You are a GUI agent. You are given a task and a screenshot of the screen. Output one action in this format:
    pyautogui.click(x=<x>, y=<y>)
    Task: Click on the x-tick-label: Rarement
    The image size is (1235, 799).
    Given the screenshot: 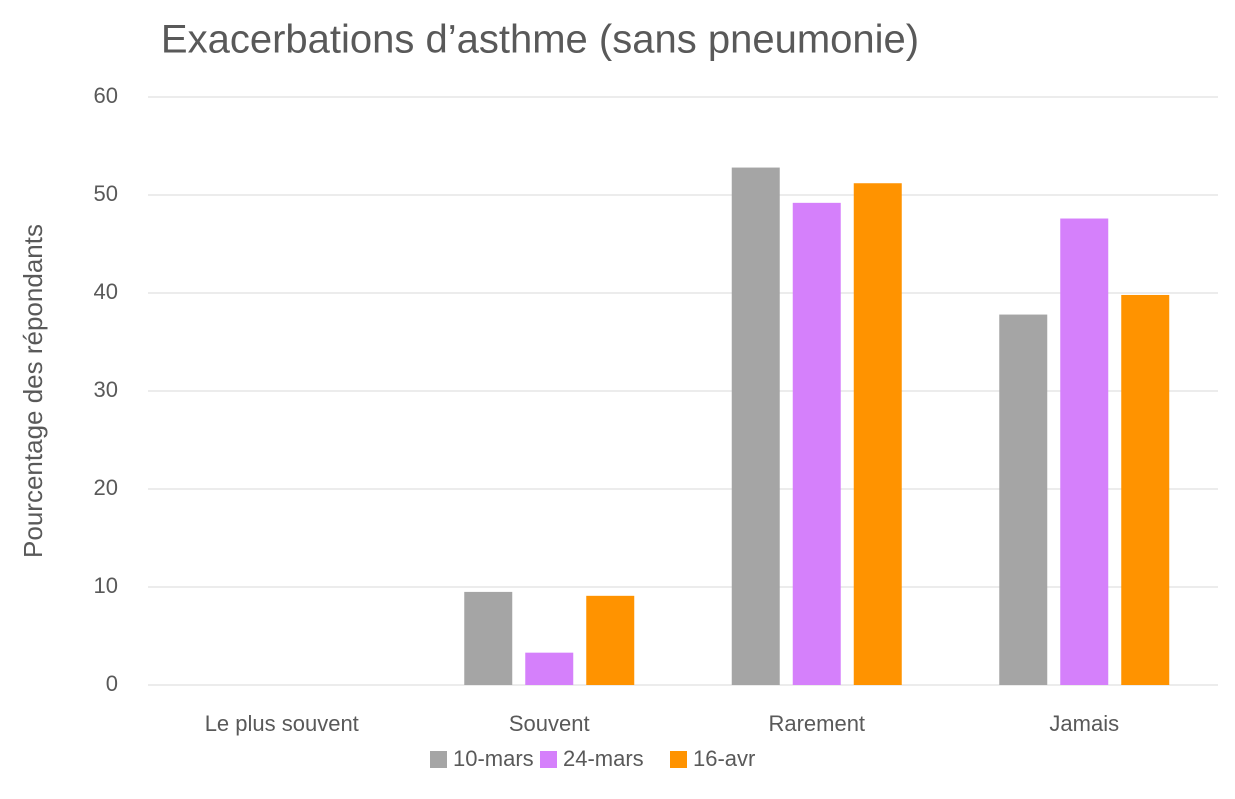 What is the action you would take?
    pyautogui.click(x=816, y=723)
    